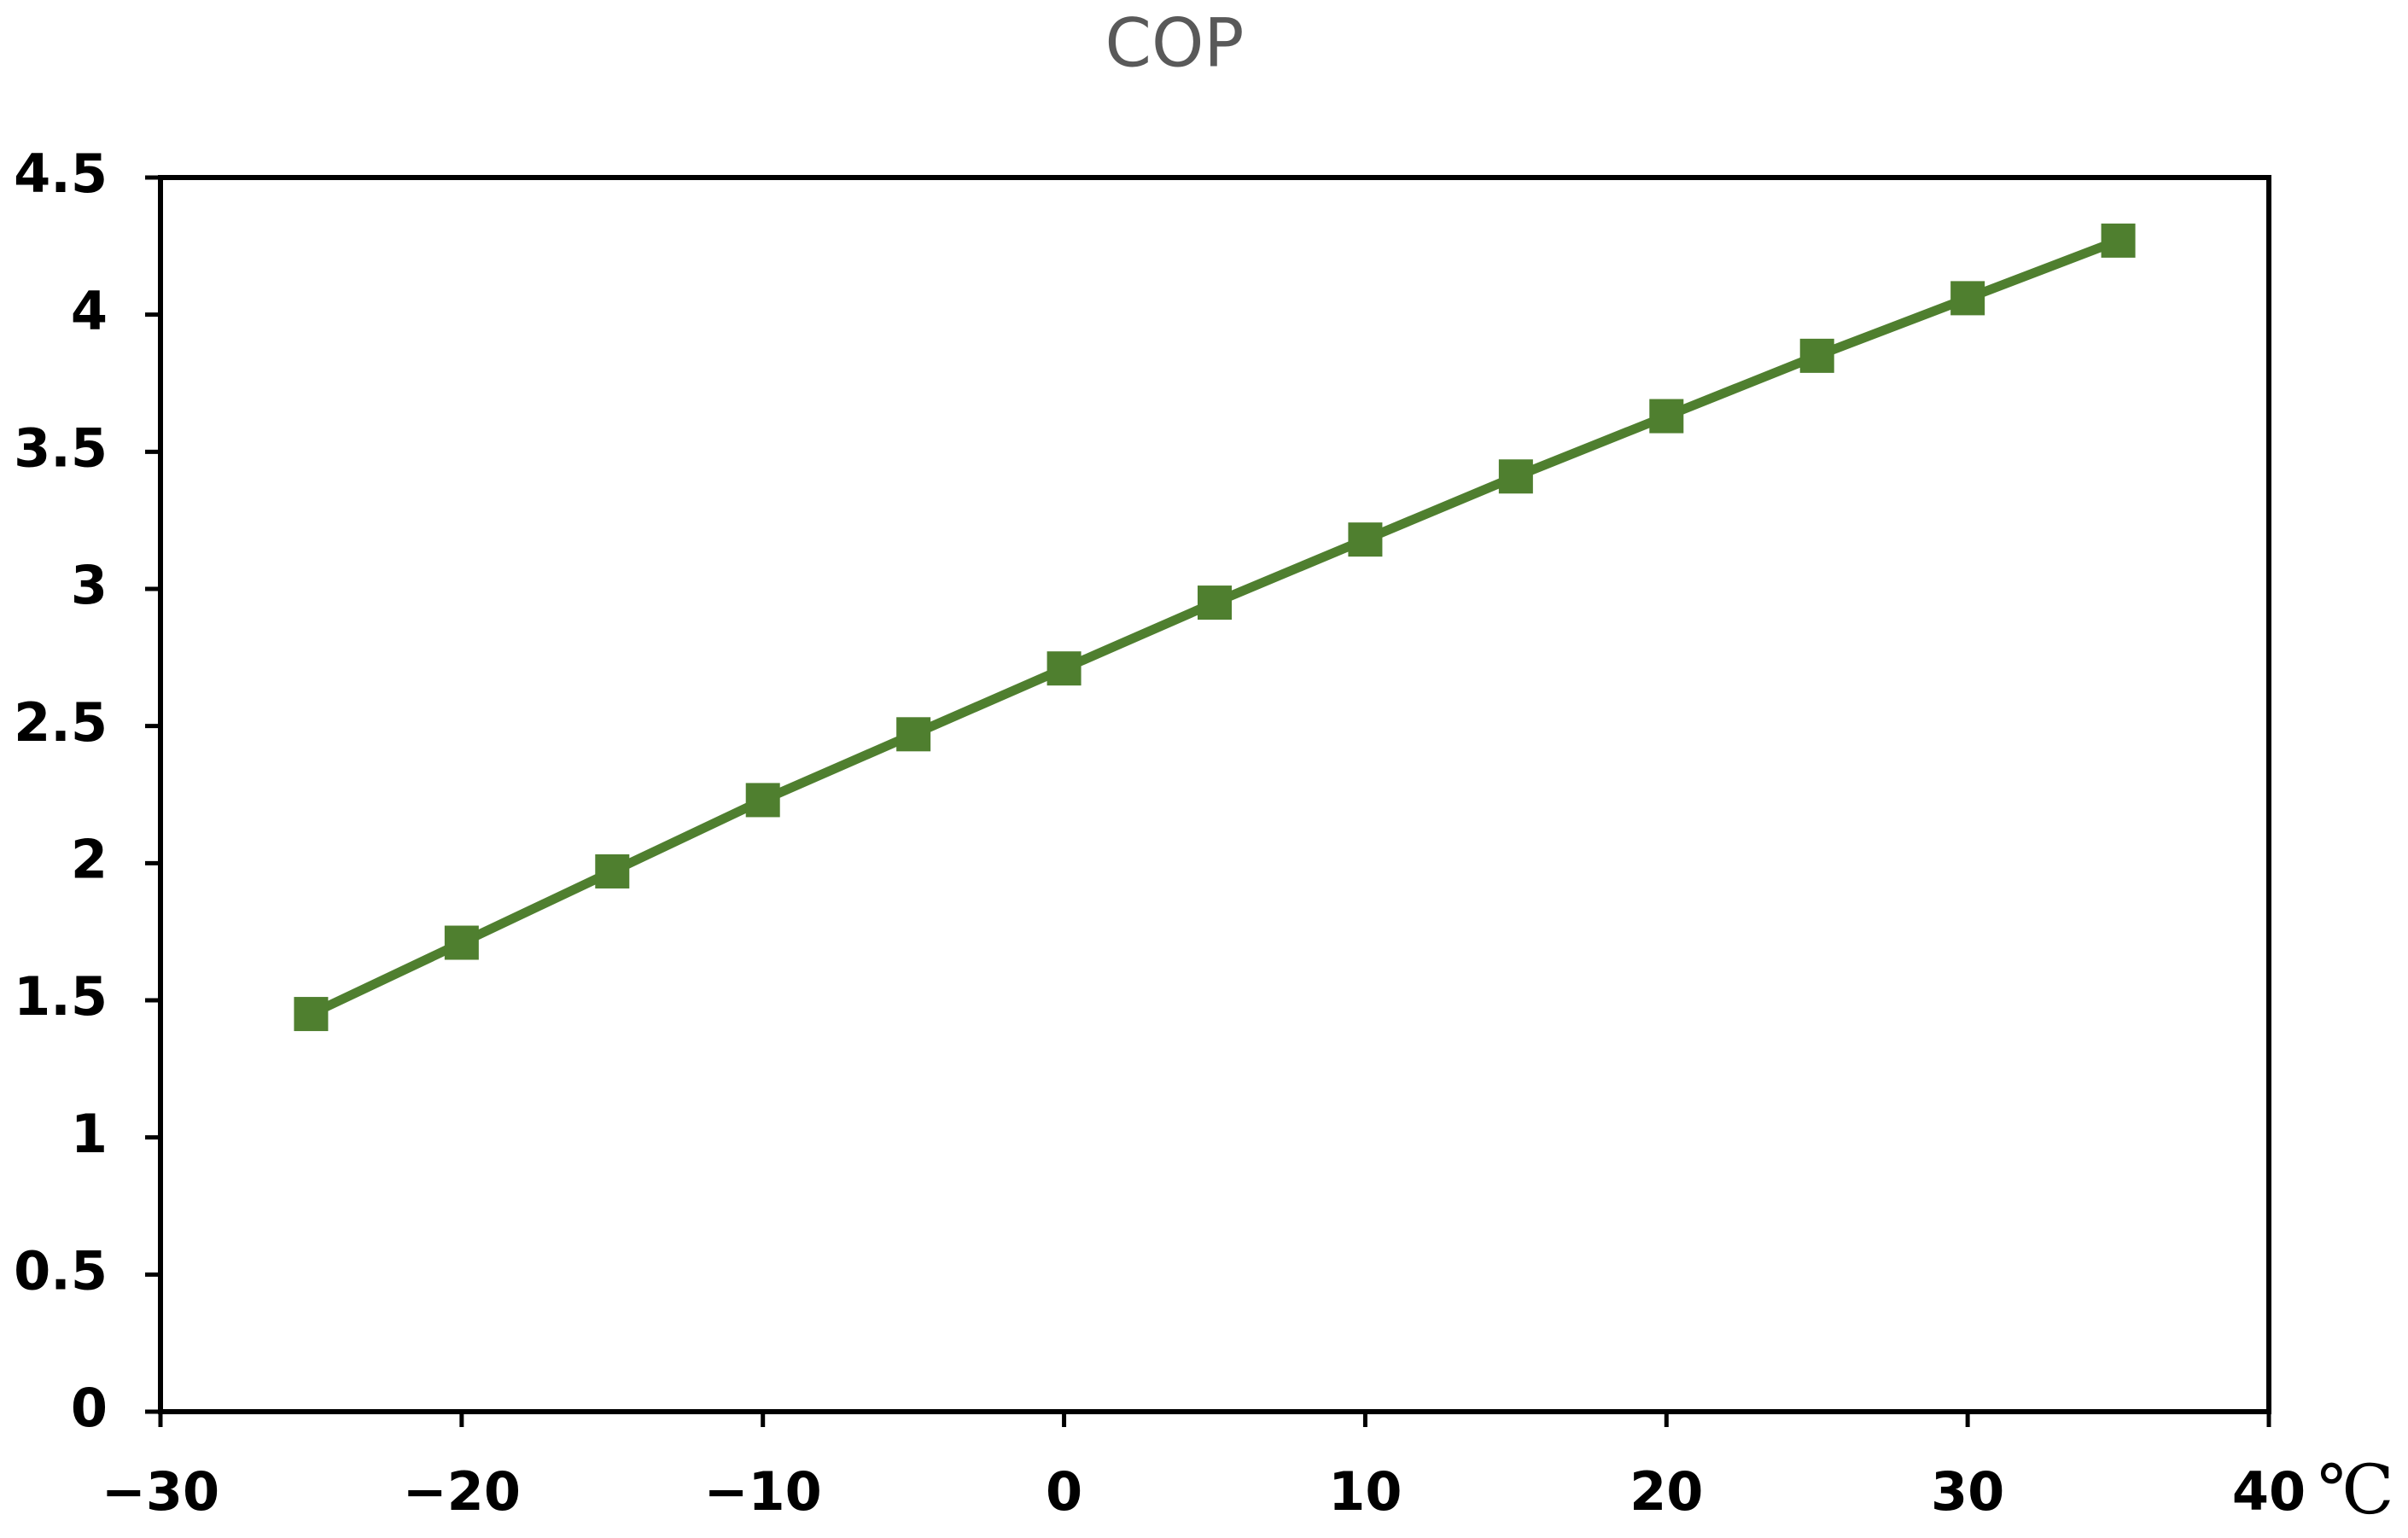 This screenshot has height=1538, width=2408. What do you see at coordinates (1064, 1491) in the screenshot?
I see `x-tick-label: 0` at bounding box center [1064, 1491].